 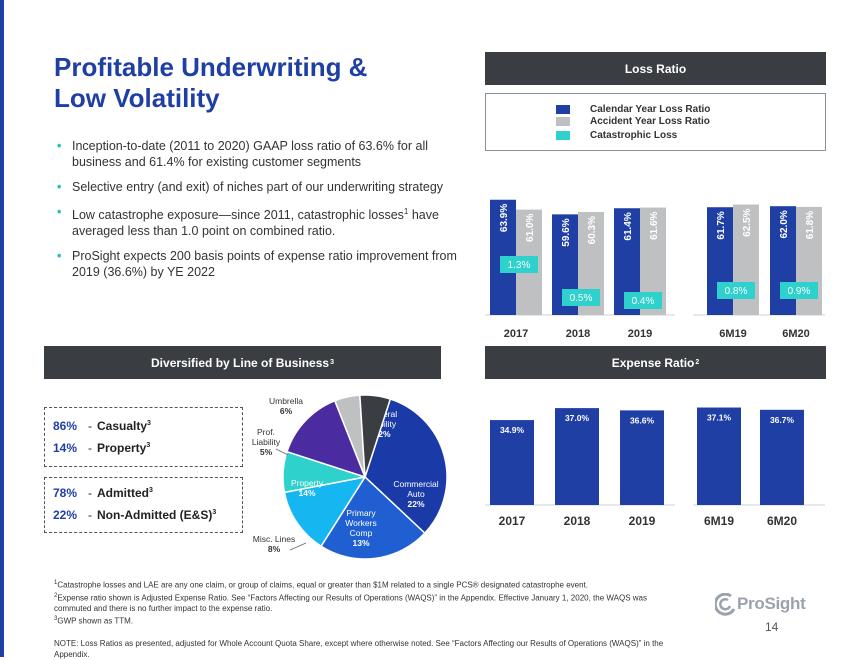 I want to click on data-label-catastrophic: 0.9%, so click(x=799, y=291).